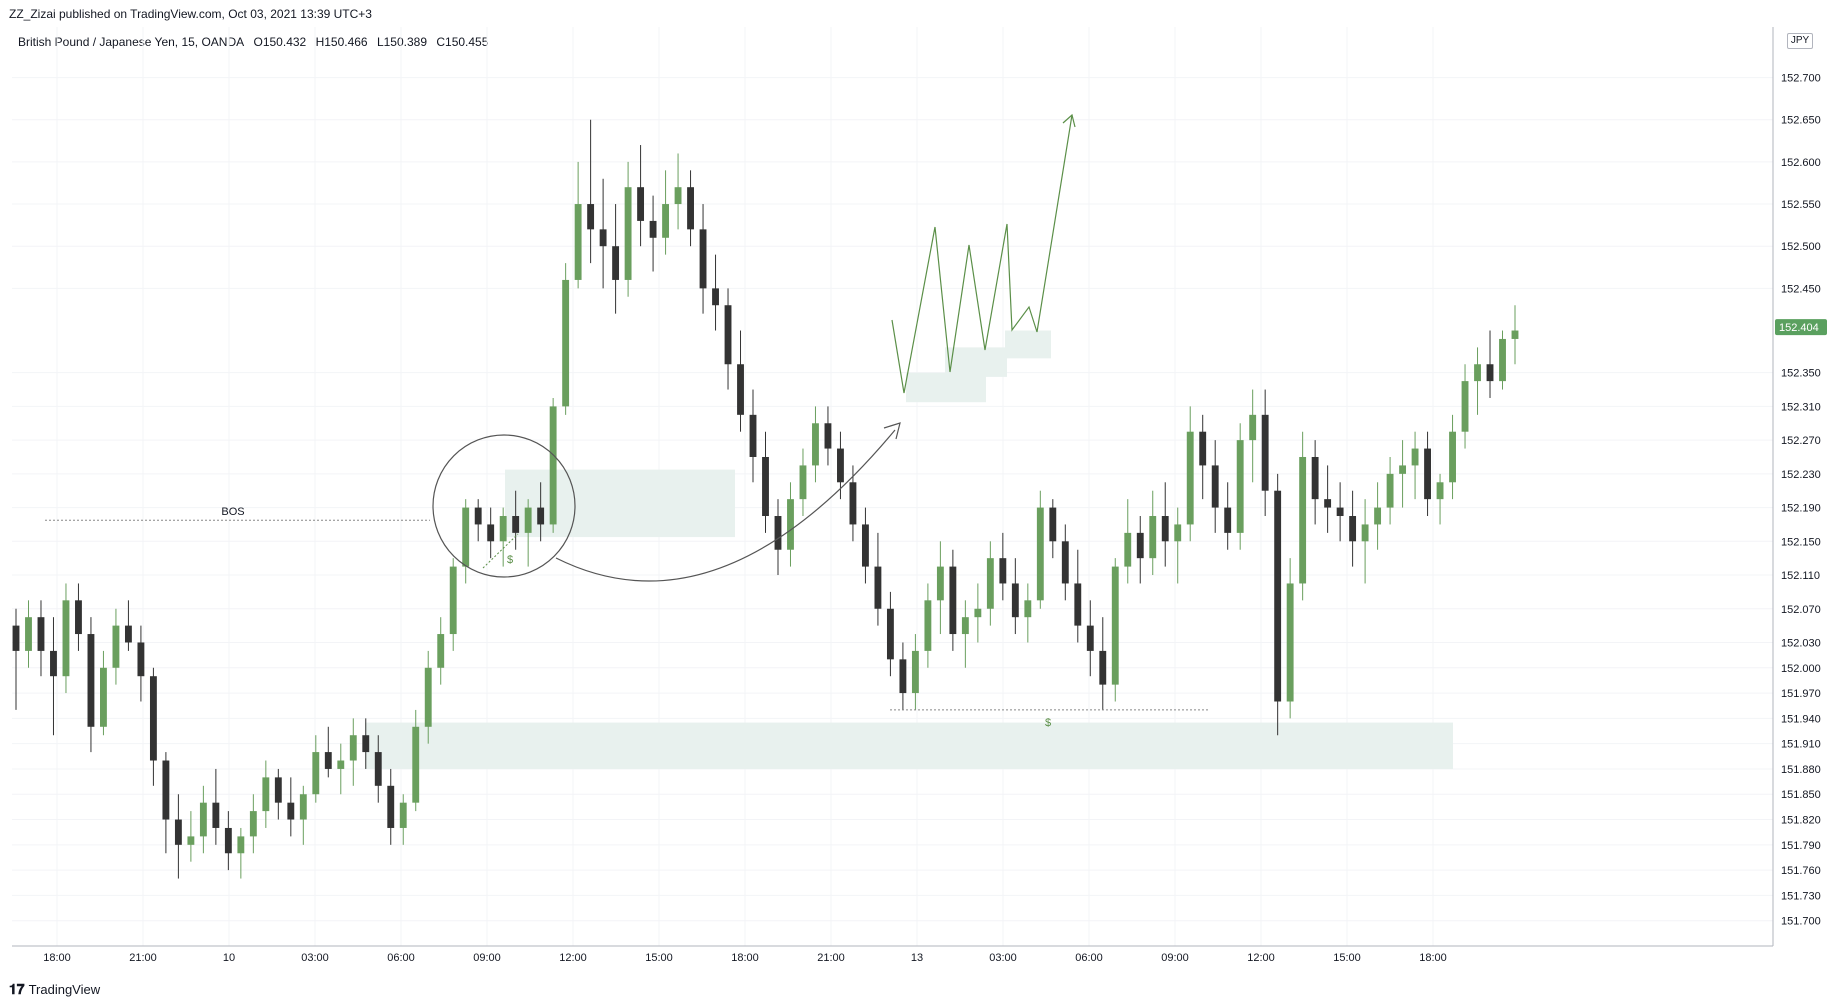 This screenshot has width=1834, height=1006. I want to click on demand-zone-lower, so click(909, 745).